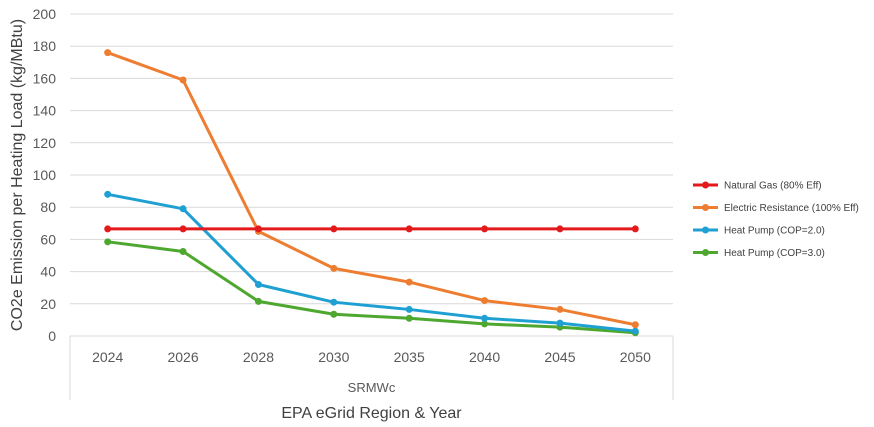 The height and width of the screenshot is (427, 874). I want to click on y-tick-label: 140, so click(45, 111).